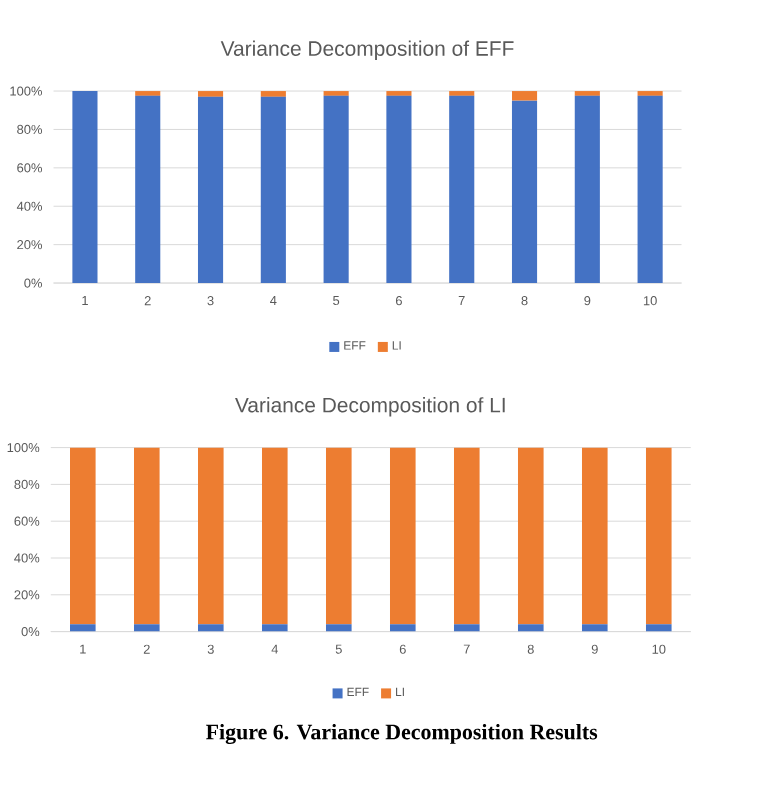 Image resolution: width=776 pixels, height=788 pixels. Describe the element at coordinates (367, 50) in the screenshot. I see `chart-title: Variance Decomposition of EFF` at that location.